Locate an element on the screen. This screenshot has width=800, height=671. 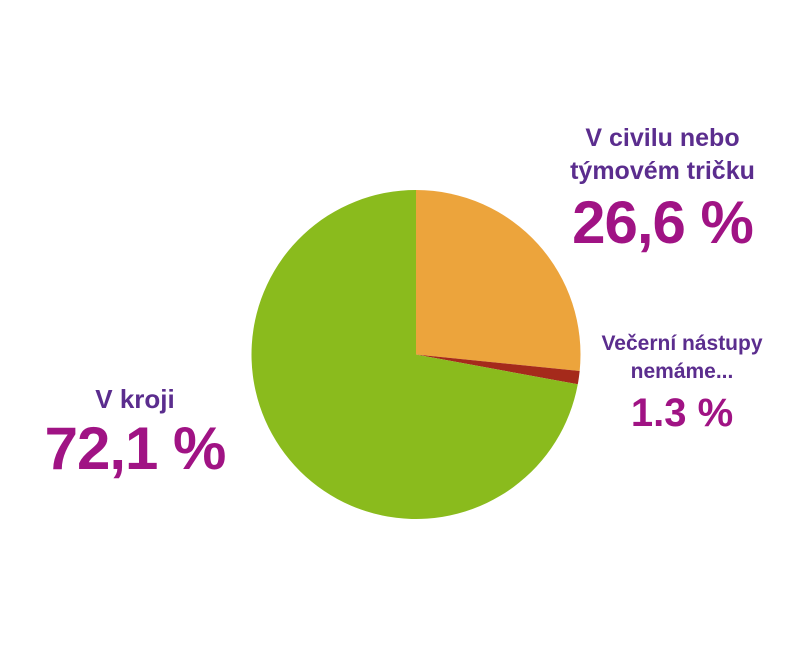
annotation-vecerni: Večerní nástupy nemáme... 1.3 % is located at coordinates (682, 382).